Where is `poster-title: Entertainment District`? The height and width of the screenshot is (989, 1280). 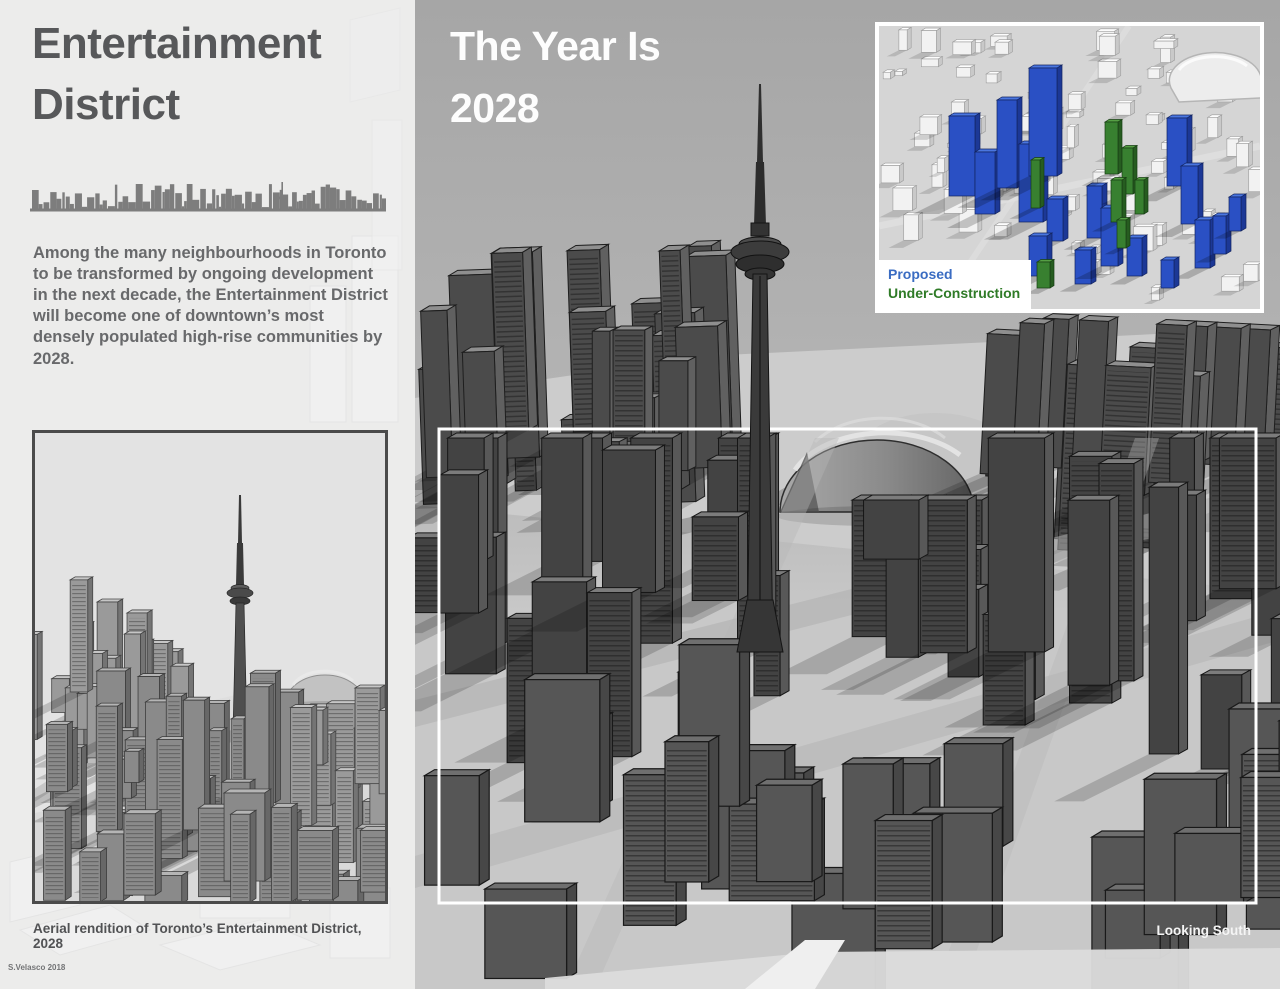
poster-title: Entertainment District is located at coordinates (177, 74).